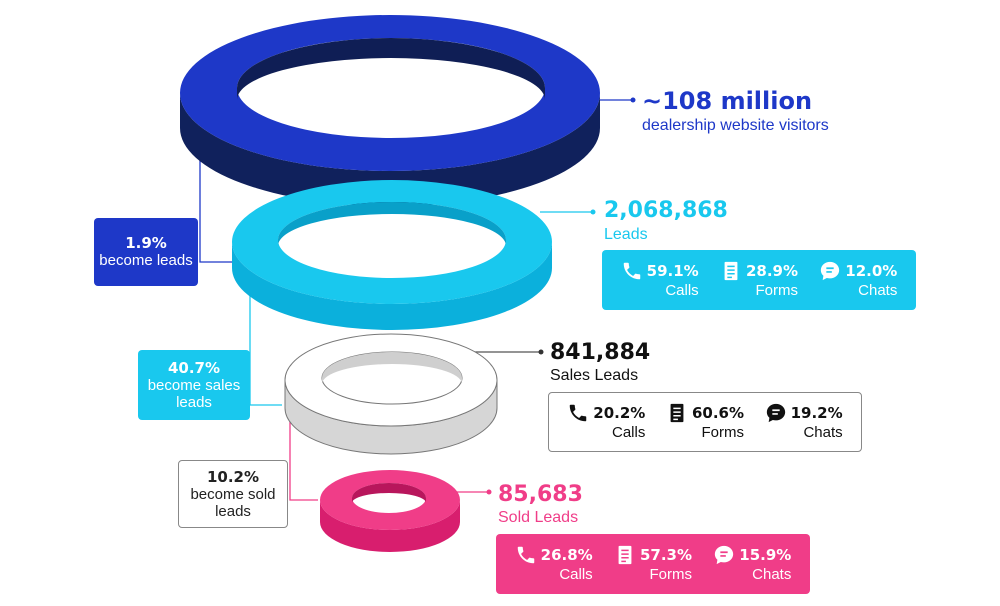 This screenshot has width=1000, height=606. What do you see at coordinates (727, 101) in the screenshot?
I see `visitors-value: ~108 million` at bounding box center [727, 101].